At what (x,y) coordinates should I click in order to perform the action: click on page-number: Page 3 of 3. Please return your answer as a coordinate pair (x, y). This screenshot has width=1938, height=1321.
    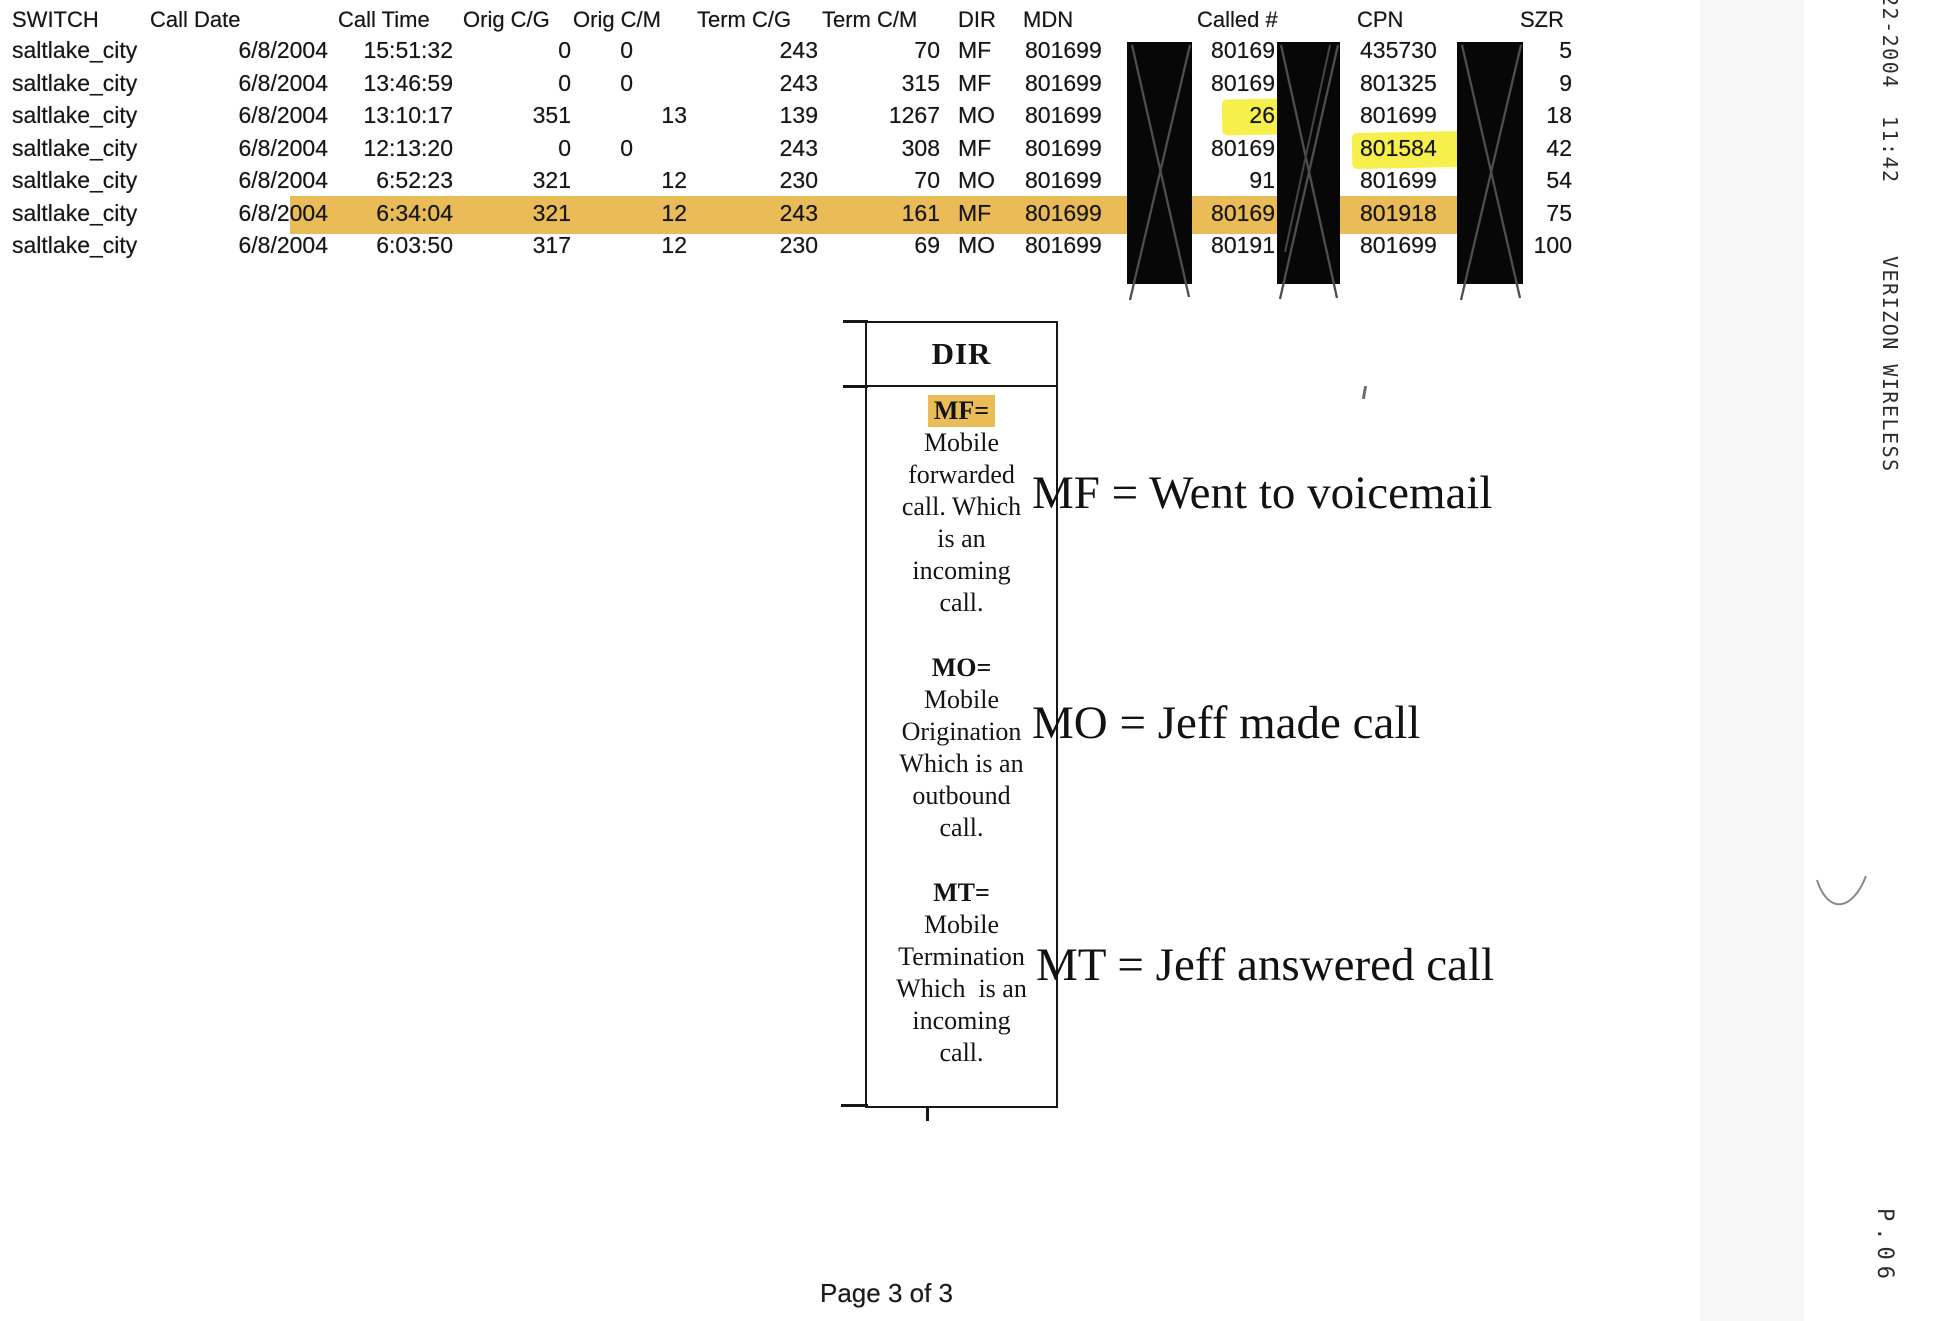
    Looking at the image, I should click on (886, 1293).